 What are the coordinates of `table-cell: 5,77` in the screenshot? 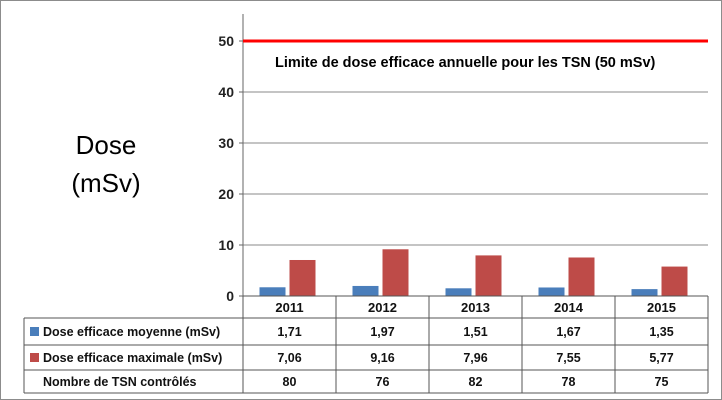 It's located at (661, 358).